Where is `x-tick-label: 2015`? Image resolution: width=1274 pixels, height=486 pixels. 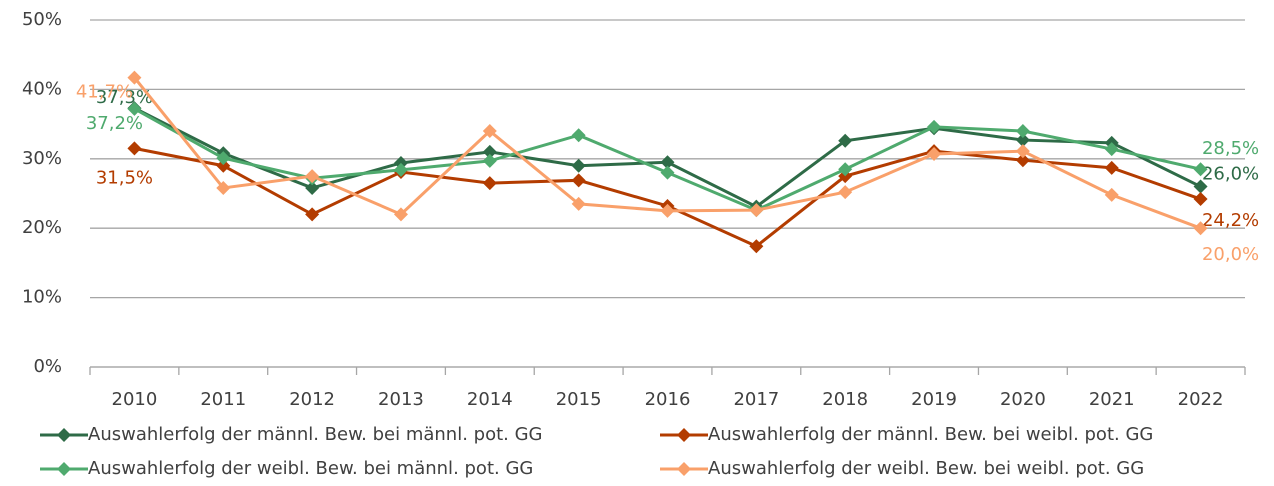 x-tick-label: 2015 is located at coordinates (579, 399).